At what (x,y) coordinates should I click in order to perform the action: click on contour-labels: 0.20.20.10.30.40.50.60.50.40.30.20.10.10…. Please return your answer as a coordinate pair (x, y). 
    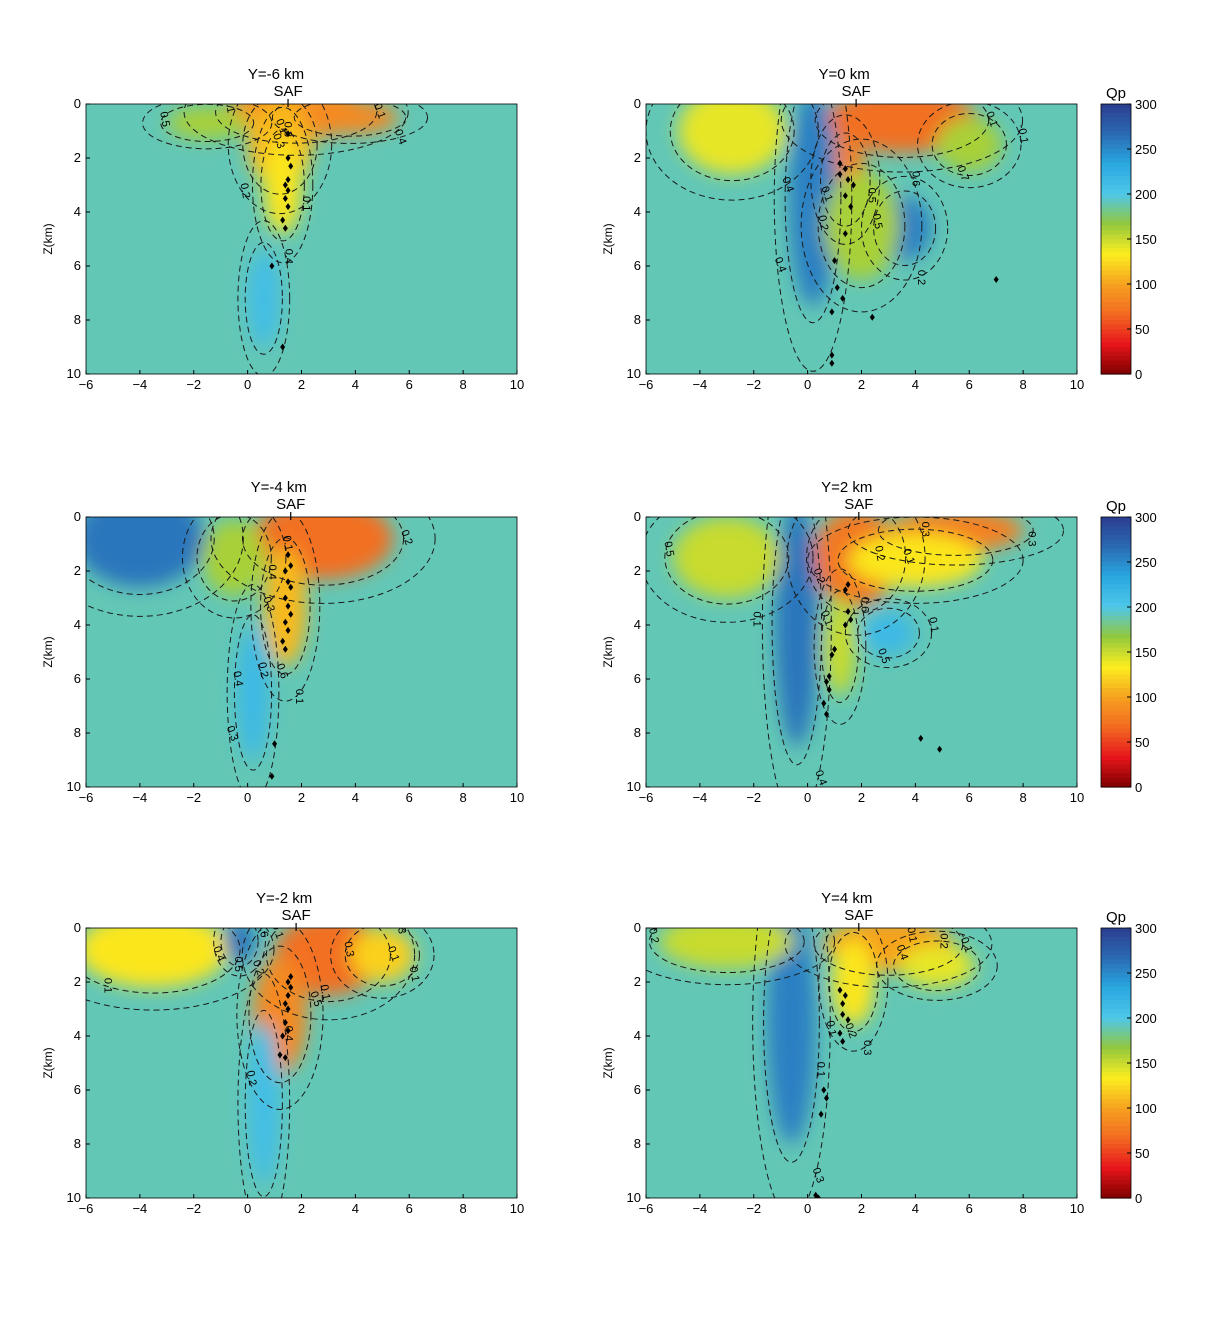
    Looking at the image, I should click on (250, 630).